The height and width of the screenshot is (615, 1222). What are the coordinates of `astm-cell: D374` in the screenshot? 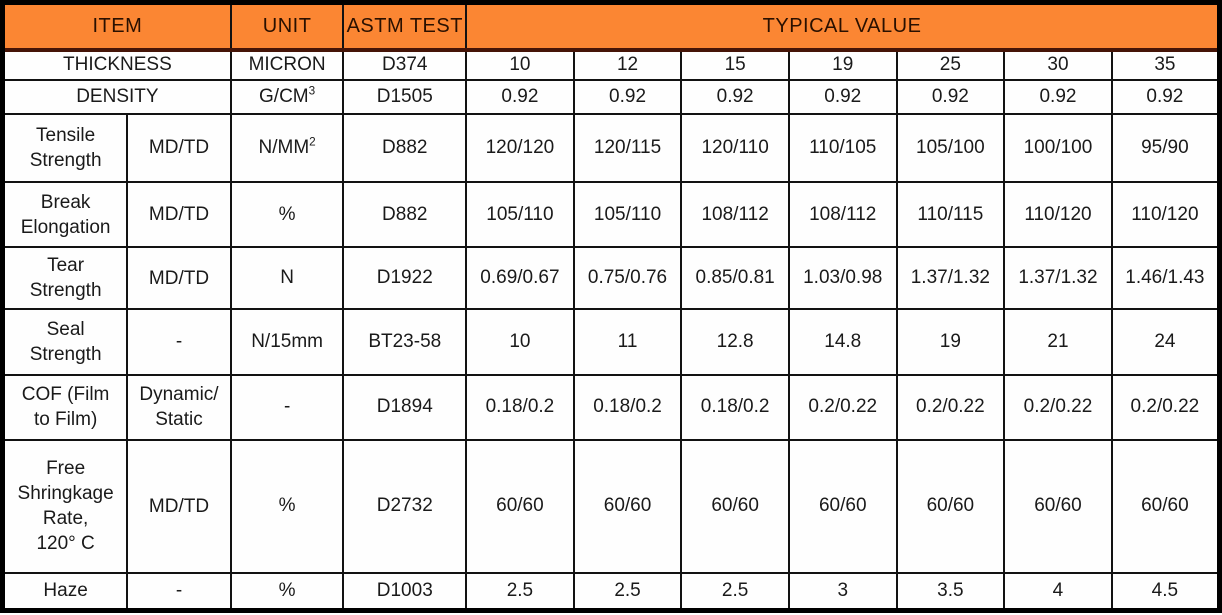 It's located at (405, 65).